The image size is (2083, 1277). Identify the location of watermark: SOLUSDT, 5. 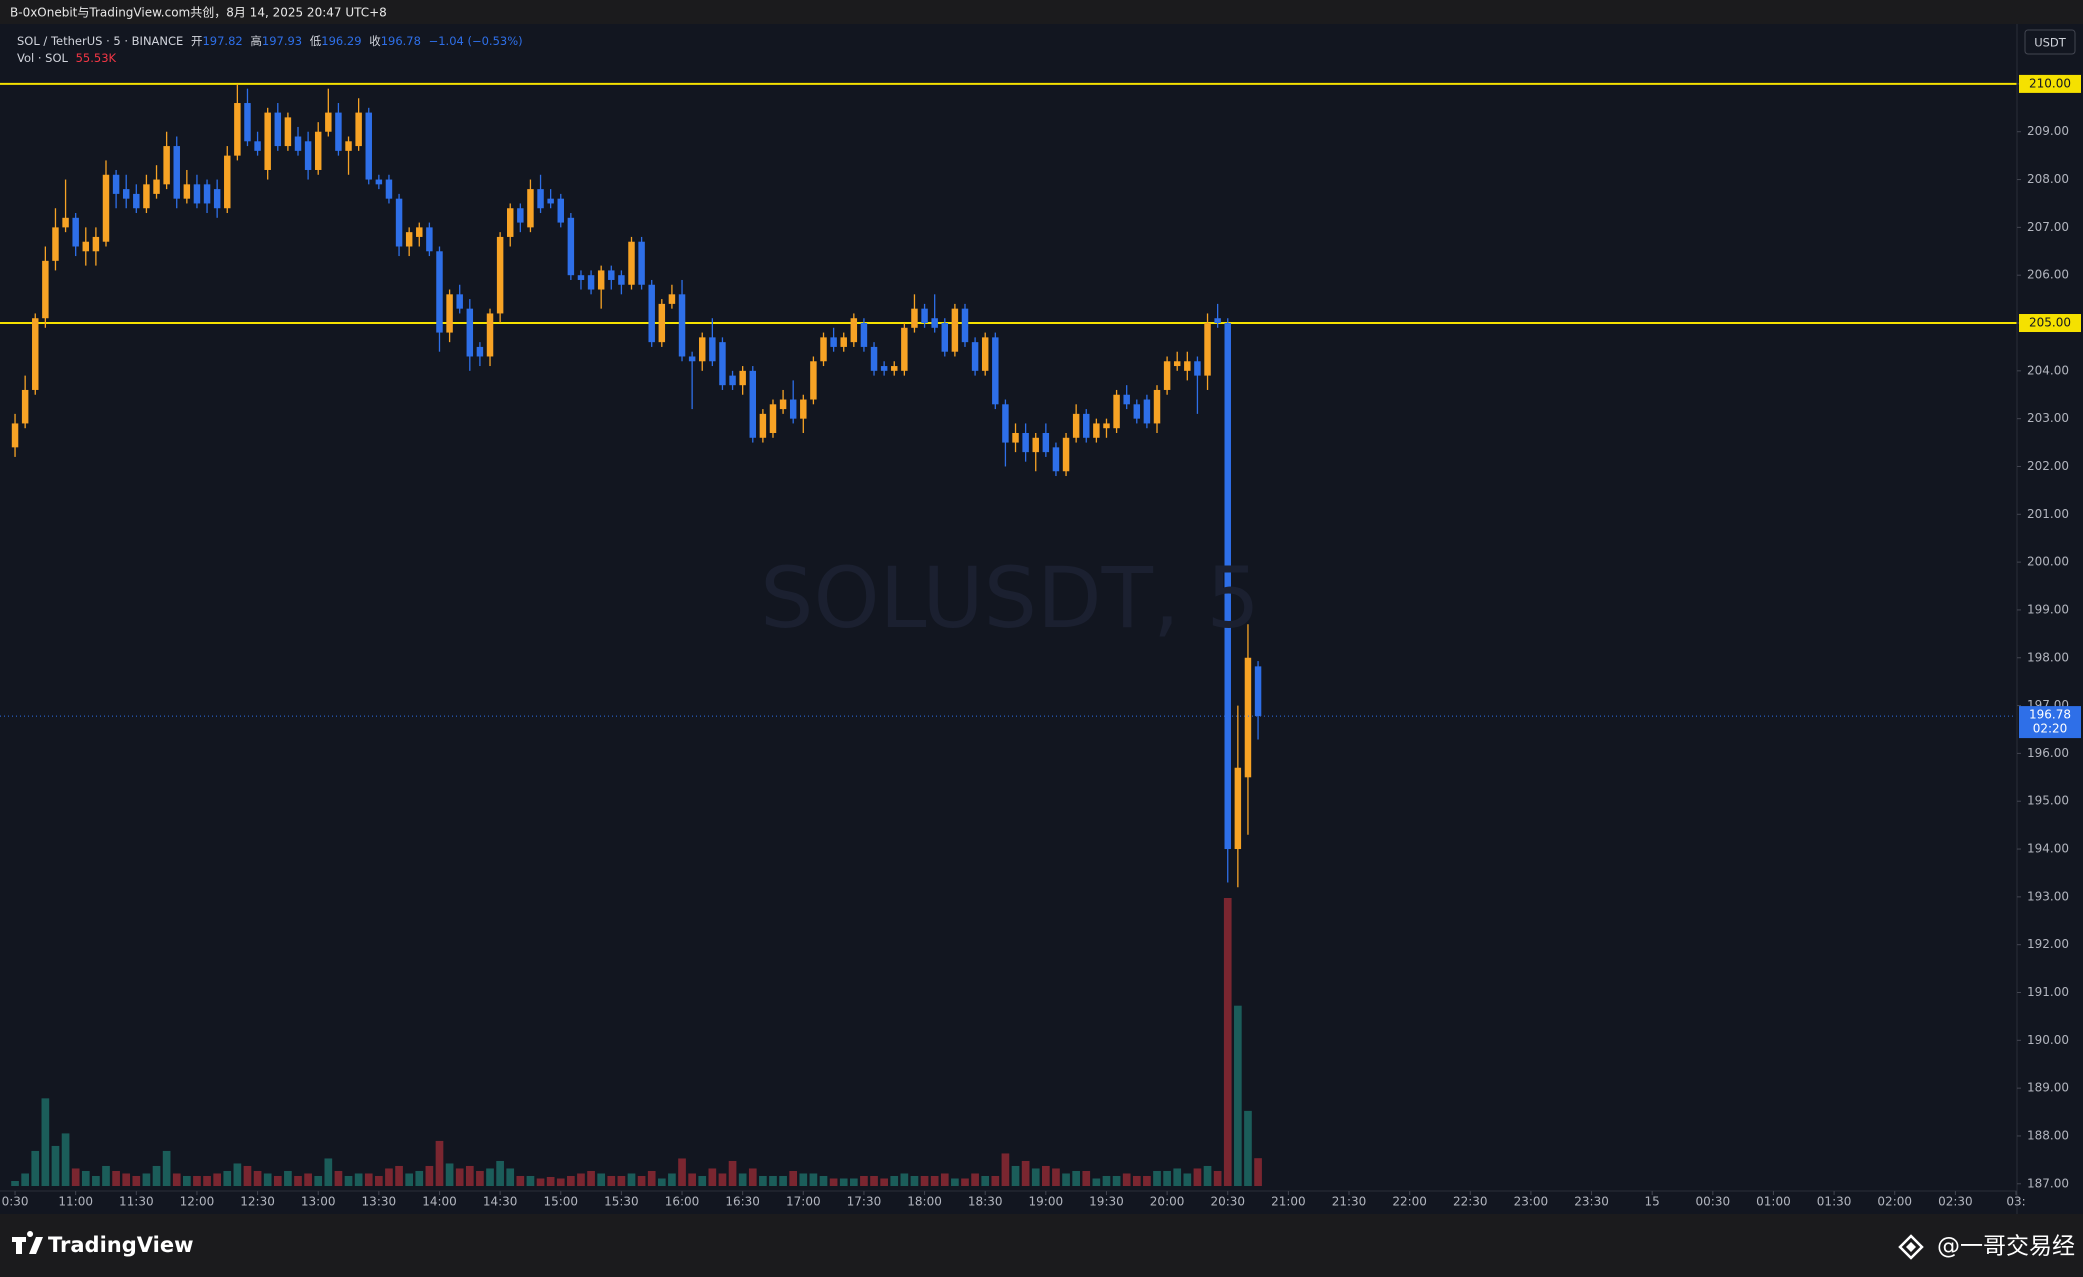
(1010, 598).